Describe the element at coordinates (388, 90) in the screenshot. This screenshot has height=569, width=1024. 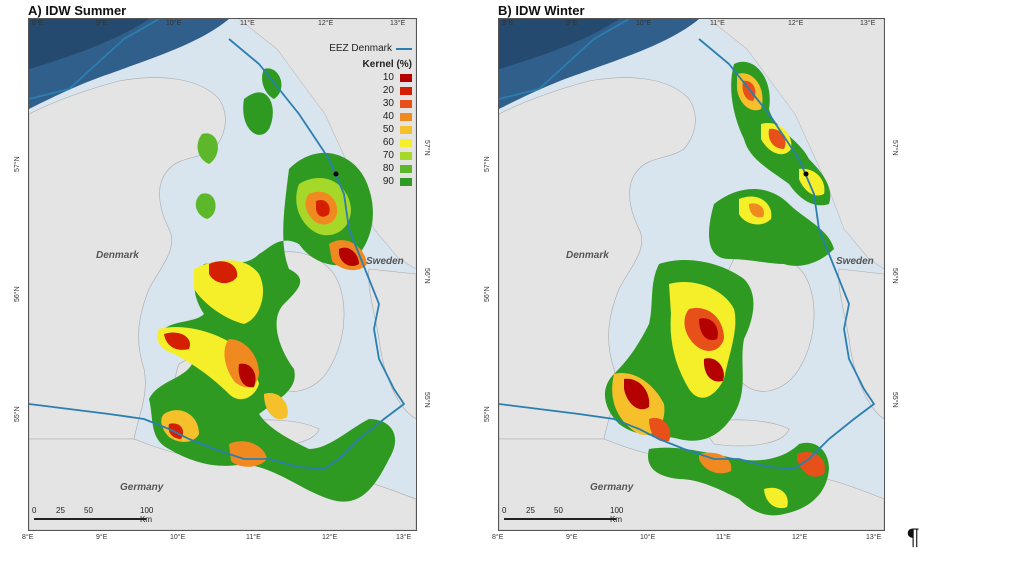
I see `legend-kernel-label: 20` at that location.